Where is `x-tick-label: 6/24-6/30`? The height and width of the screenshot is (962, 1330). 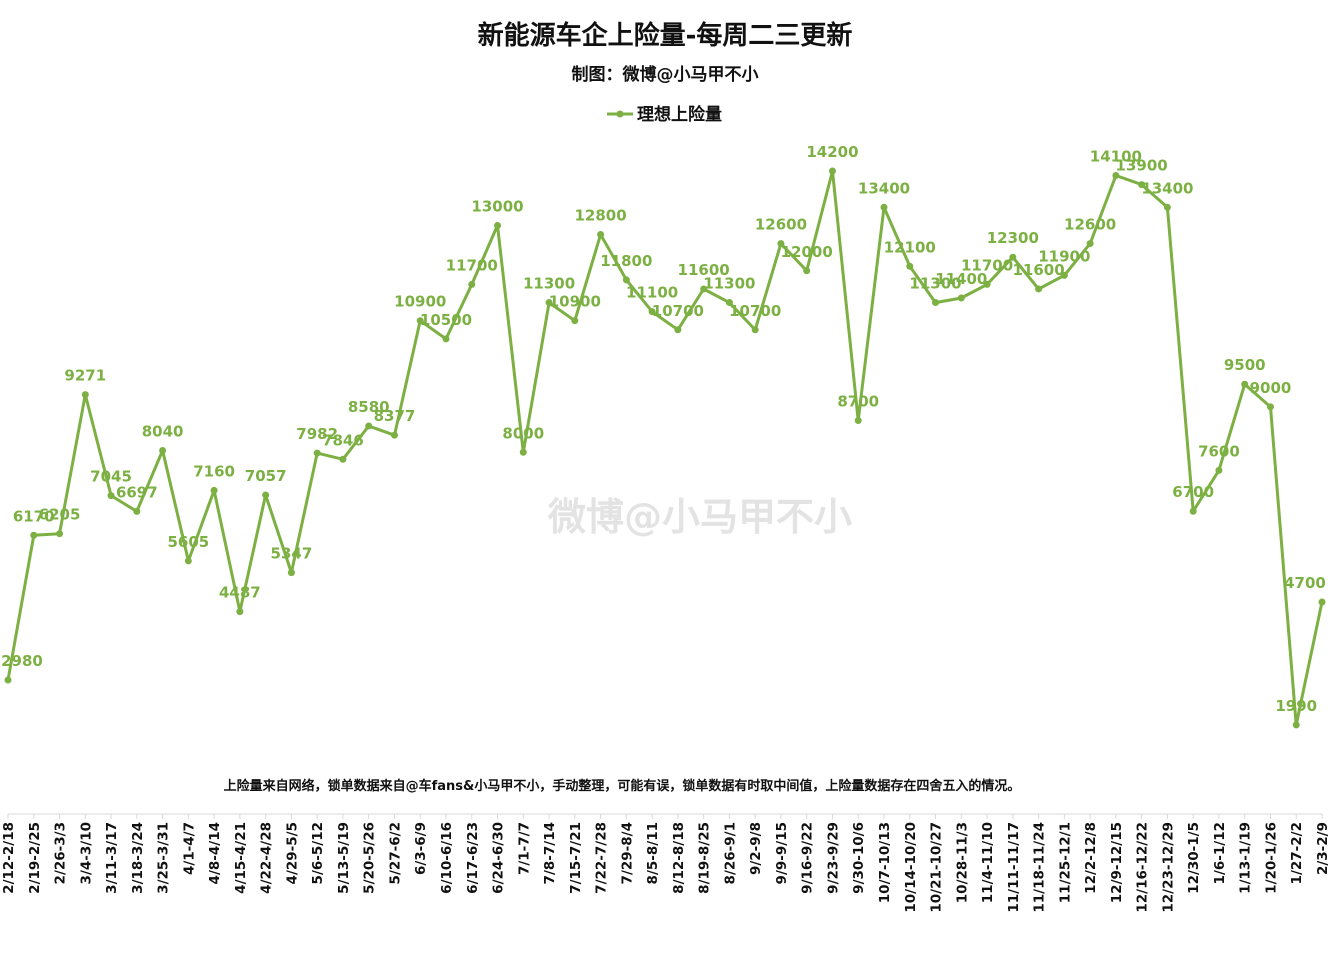 x-tick-label: 6/24-6/30 is located at coordinates (499, 858).